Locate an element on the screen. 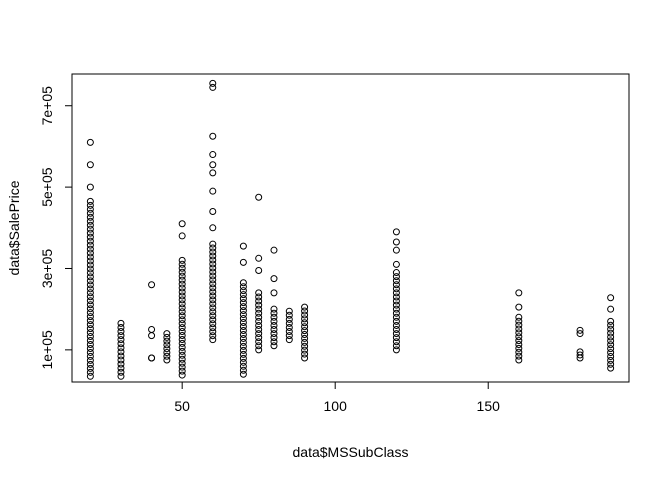  x-tick-label: 100 is located at coordinates (336, 406).